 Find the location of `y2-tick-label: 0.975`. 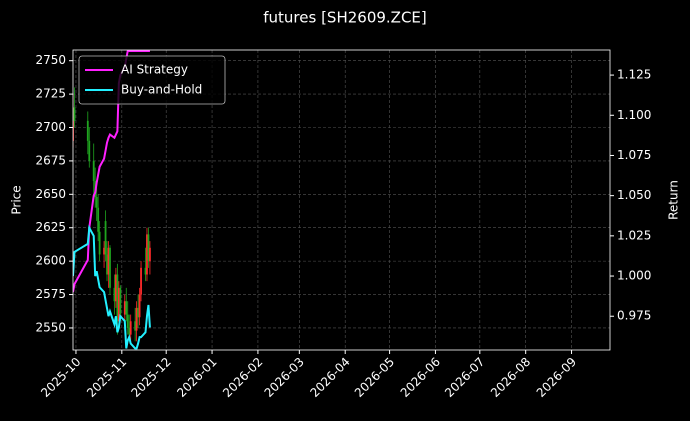

y2-tick-label: 0.975 is located at coordinates (634, 316).